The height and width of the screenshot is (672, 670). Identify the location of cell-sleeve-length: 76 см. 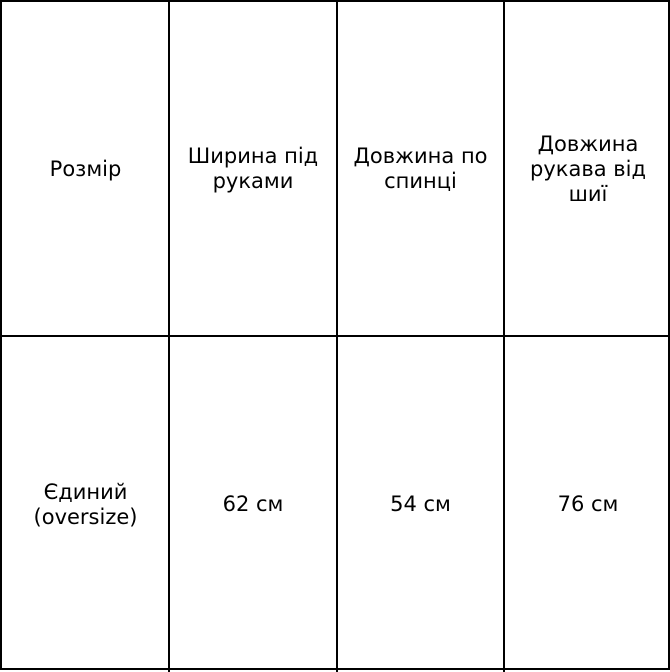
(588, 504).